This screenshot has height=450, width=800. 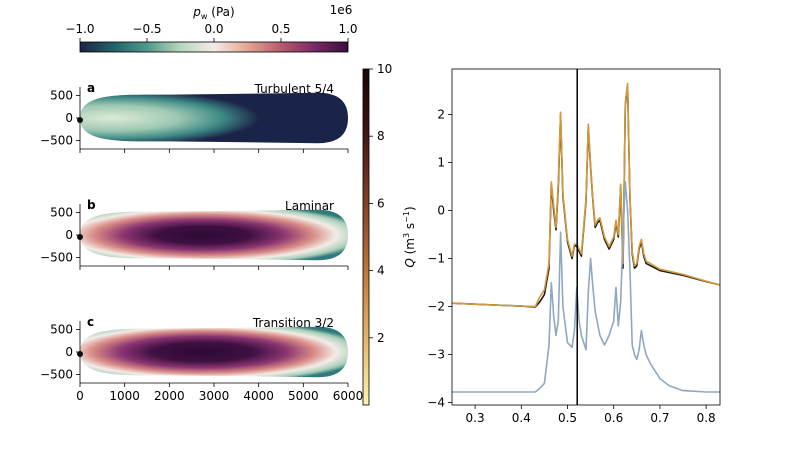 What do you see at coordinates (381, 271) in the screenshot?
I see `right-colorbar-tick-label: 4` at bounding box center [381, 271].